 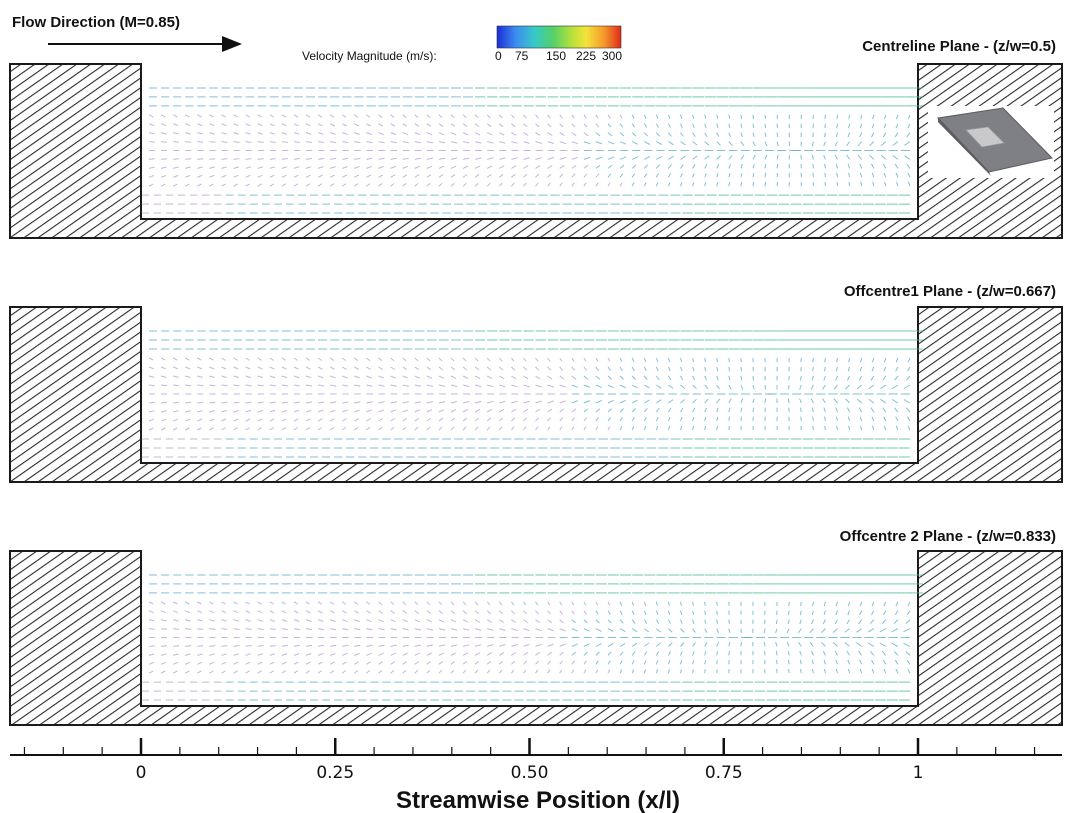 I want to click on axis-tick-label: 0, so click(x=141, y=773).